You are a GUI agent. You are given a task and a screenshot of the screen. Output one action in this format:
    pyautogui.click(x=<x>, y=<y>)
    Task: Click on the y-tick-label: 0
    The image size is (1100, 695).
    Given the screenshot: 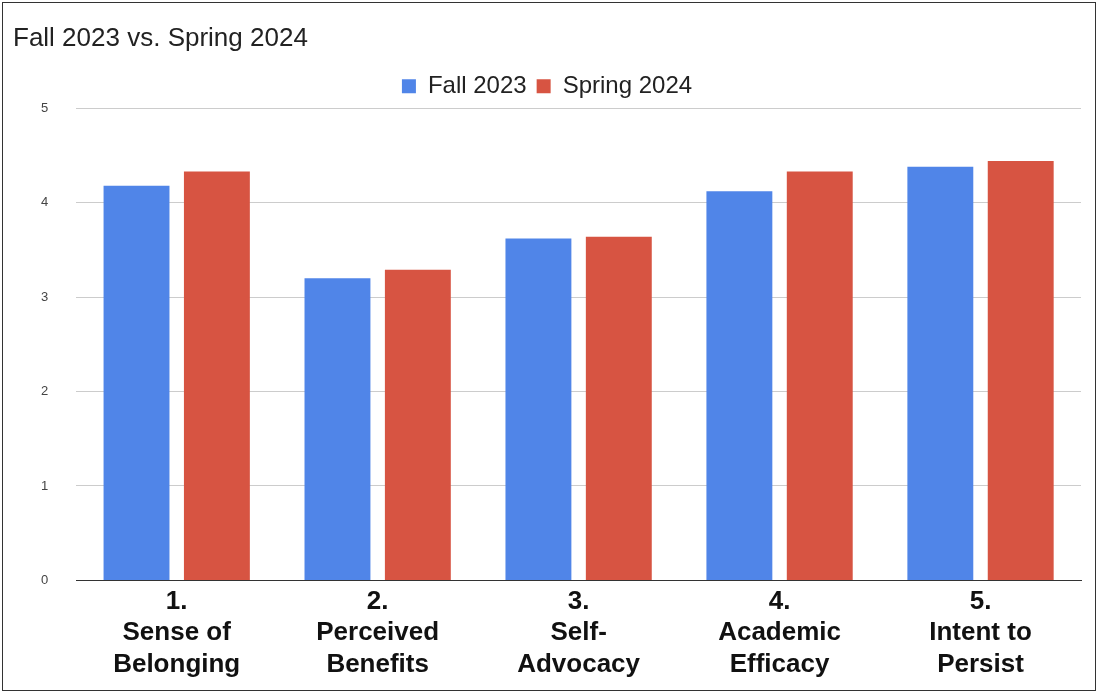 What is the action you would take?
    pyautogui.click(x=45, y=579)
    